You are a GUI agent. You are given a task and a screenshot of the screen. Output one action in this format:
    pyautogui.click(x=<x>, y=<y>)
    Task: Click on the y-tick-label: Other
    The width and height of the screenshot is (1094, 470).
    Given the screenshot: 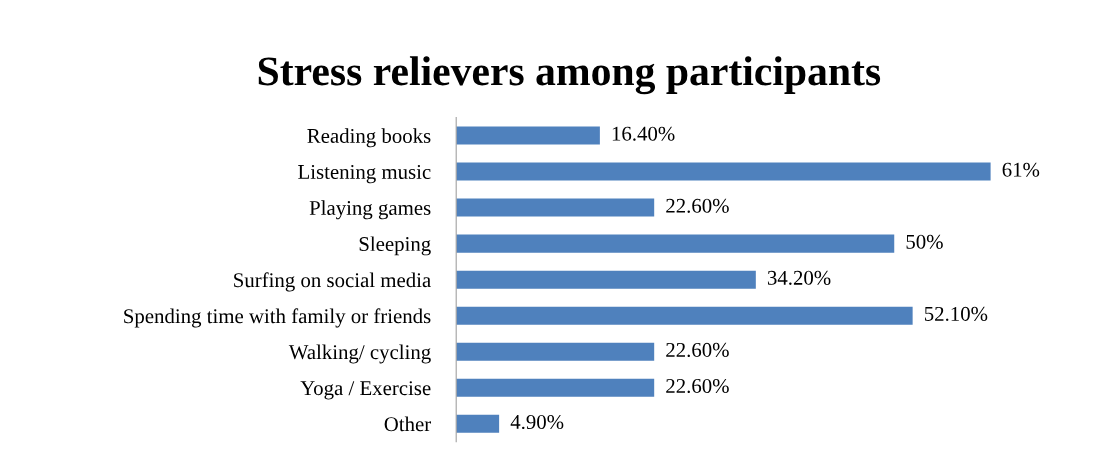 What is the action you would take?
    pyautogui.click(x=408, y=424)
    